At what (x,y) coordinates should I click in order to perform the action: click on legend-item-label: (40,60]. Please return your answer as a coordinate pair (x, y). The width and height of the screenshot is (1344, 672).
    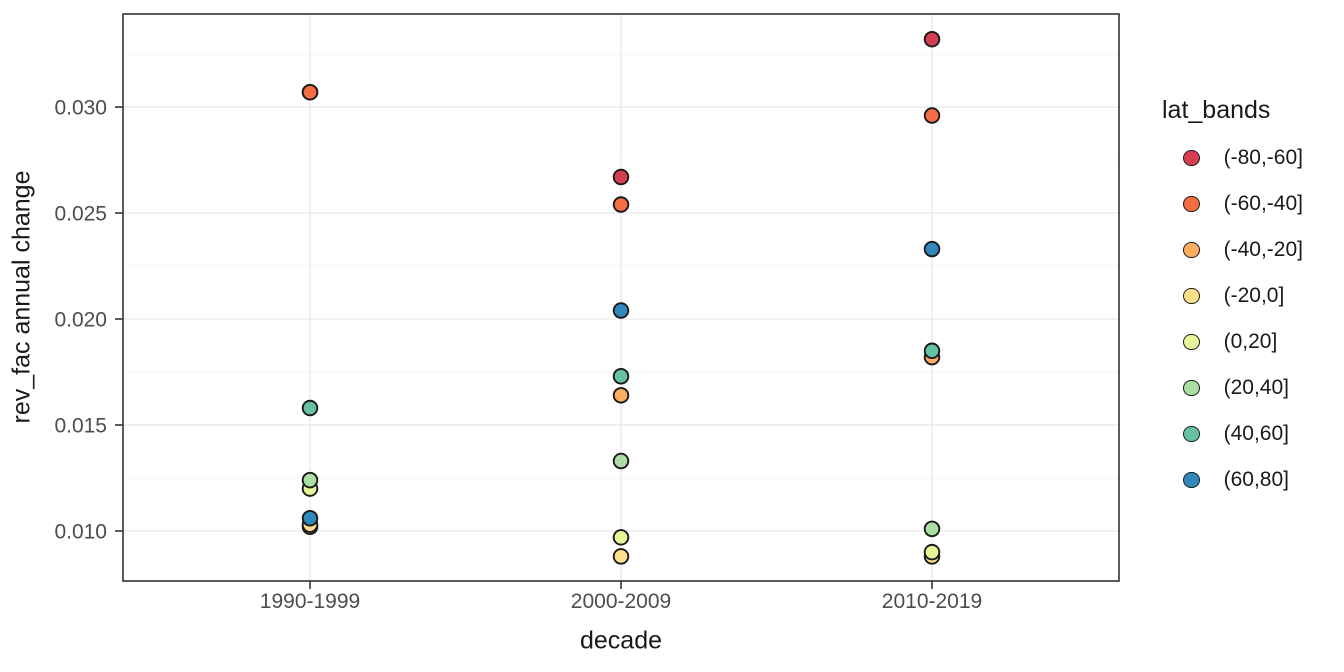
    Looking at the image, I should click on (1256, 433).